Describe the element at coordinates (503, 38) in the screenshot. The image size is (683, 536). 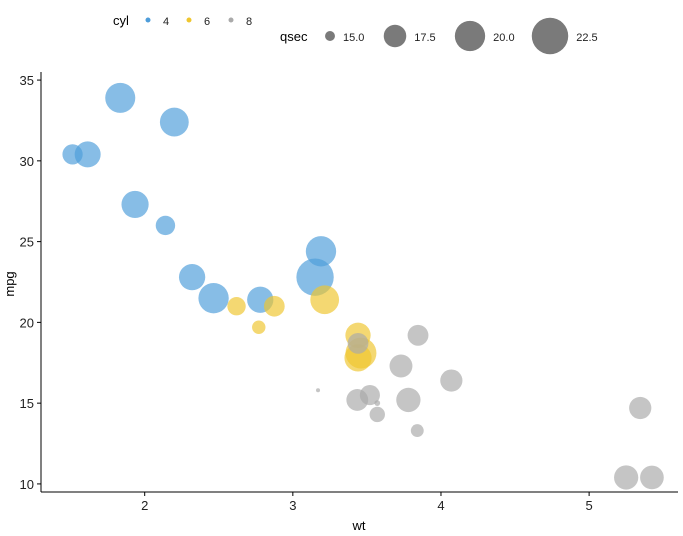
I see `size-legend-label: 20.0` at that location.